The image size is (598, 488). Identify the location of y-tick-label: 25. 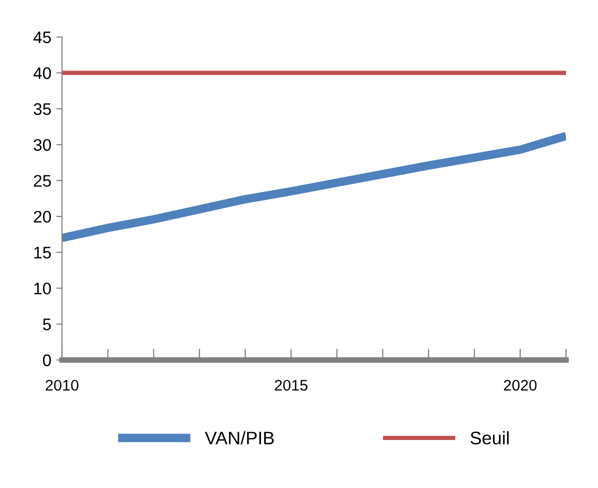
(42, 180).